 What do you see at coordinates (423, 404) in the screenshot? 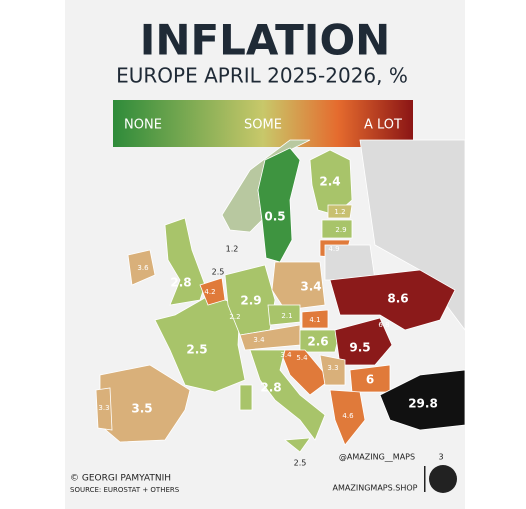
I see `value-label: 29.8` at bounding box center [423, 404].